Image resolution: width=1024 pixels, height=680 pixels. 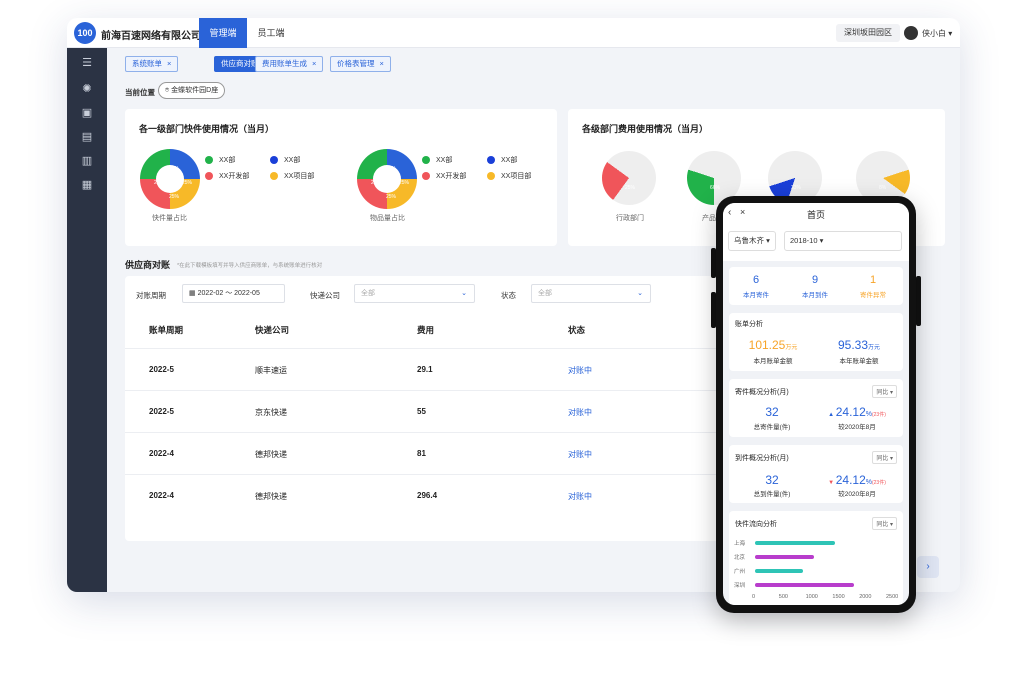 What do you see at coordinates (460, 369) in the screenshot?
I see `table-row: 2022-5 顺丰速运 29.1 对账中` at bounding box center [460, 369].